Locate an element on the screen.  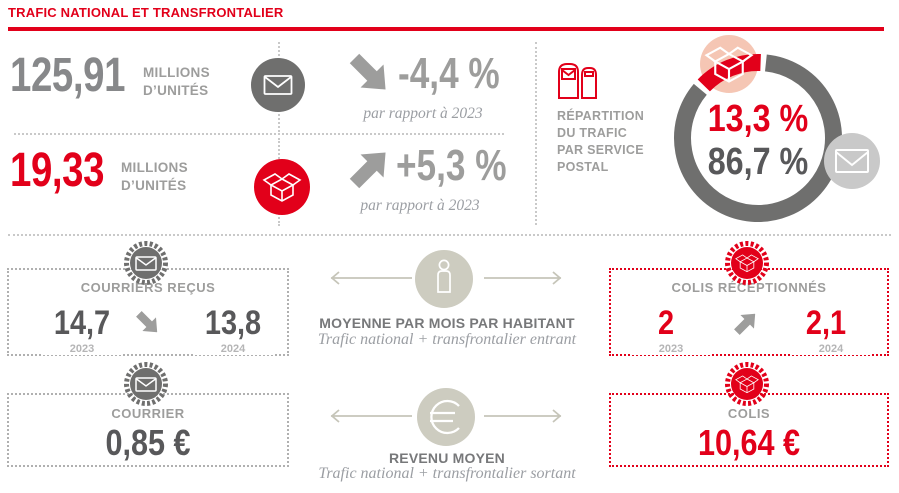
value-2023: 2 is located at coordinates (666, 323).